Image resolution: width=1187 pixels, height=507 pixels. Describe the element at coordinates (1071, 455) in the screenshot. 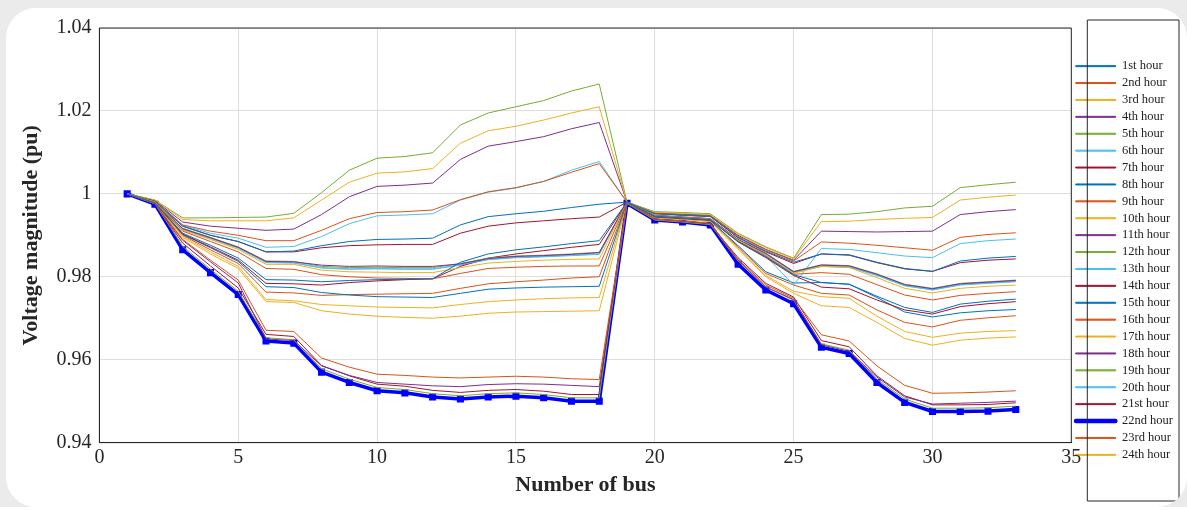

I see `x-tick-label: 35` at that location.